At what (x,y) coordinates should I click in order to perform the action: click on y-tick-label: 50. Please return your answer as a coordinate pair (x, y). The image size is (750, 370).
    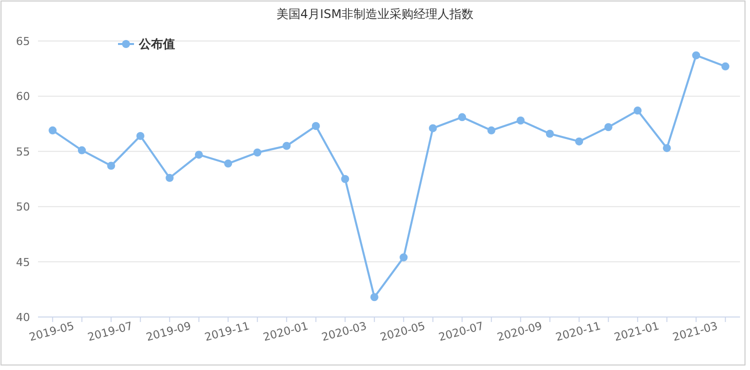
    Looking at the image, I should click on (23, 207).